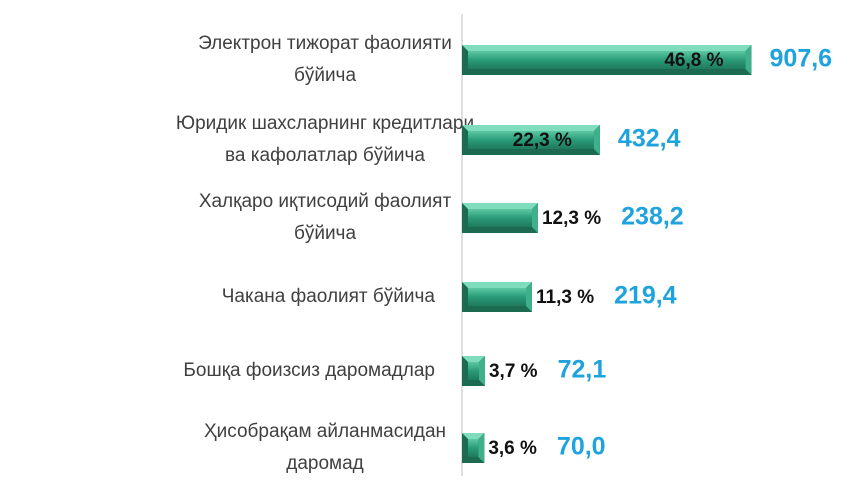  Describe the element at coordinates (571, 218) in the screenshot. I see `share-label: 12,3 %` at that location.